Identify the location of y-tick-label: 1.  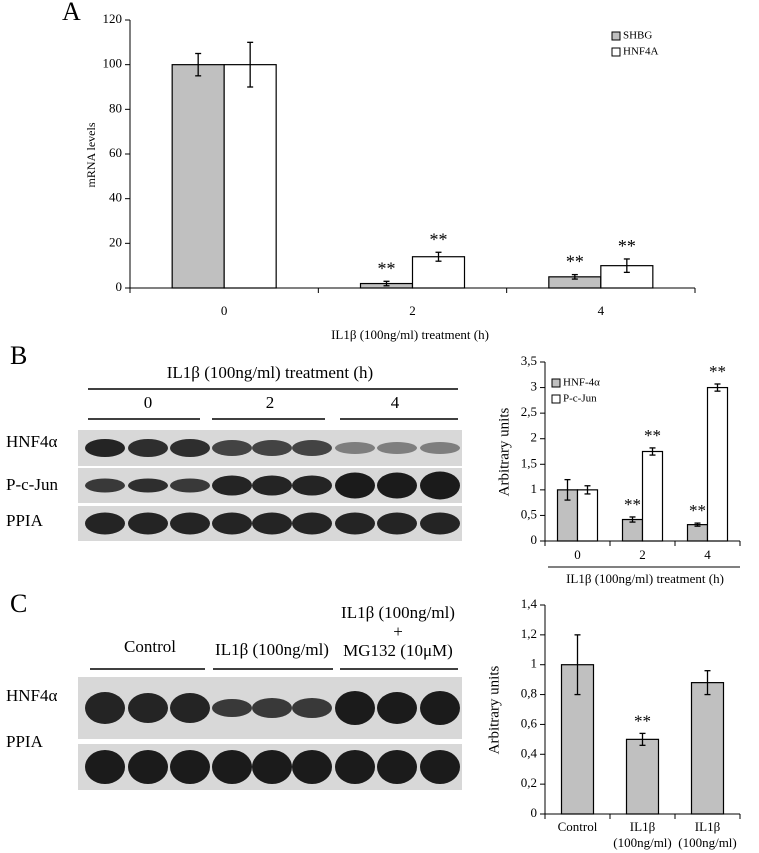
(534, 488).